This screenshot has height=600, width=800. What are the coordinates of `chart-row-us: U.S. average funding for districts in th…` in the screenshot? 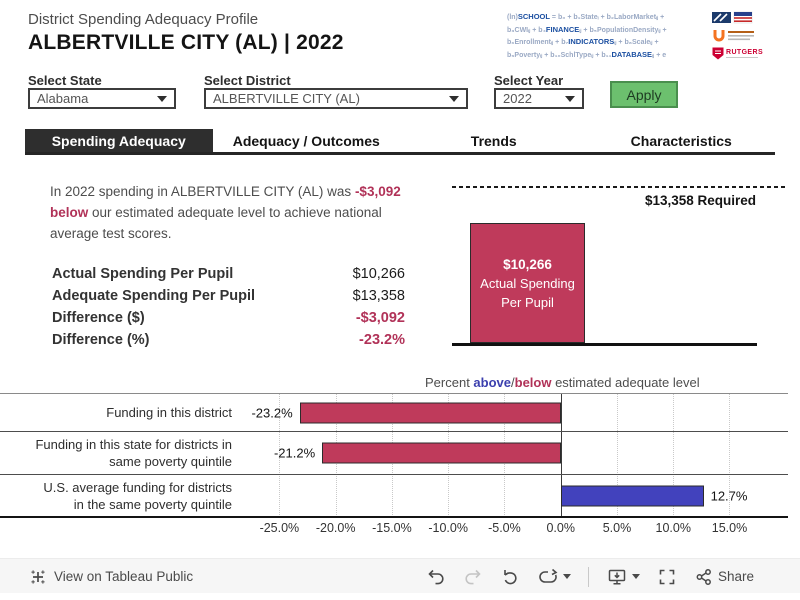 It's located at (394, 495).